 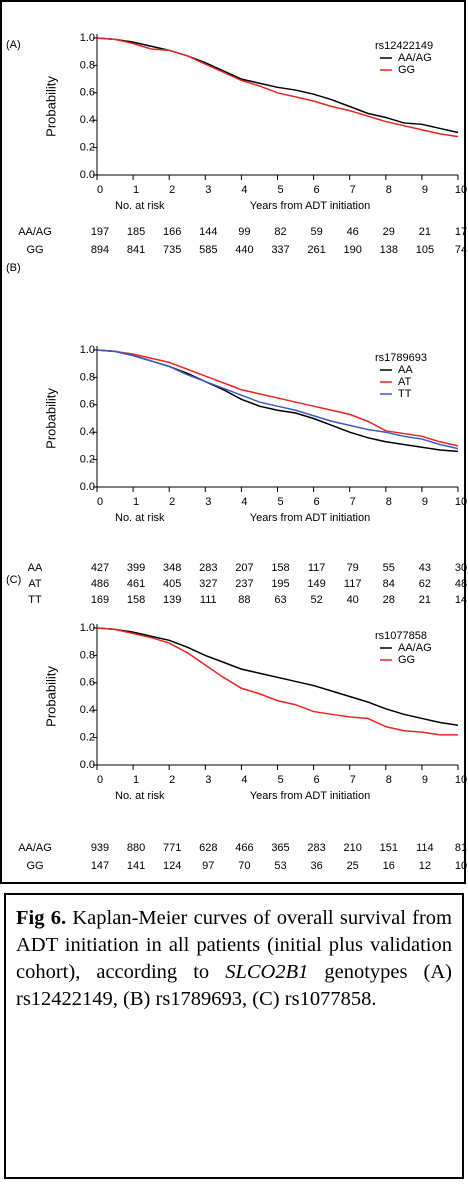 What do you see at coordinates (316, 232) in the screenshot?
I see `risk-count: 59` at bounding box center [316, 232].